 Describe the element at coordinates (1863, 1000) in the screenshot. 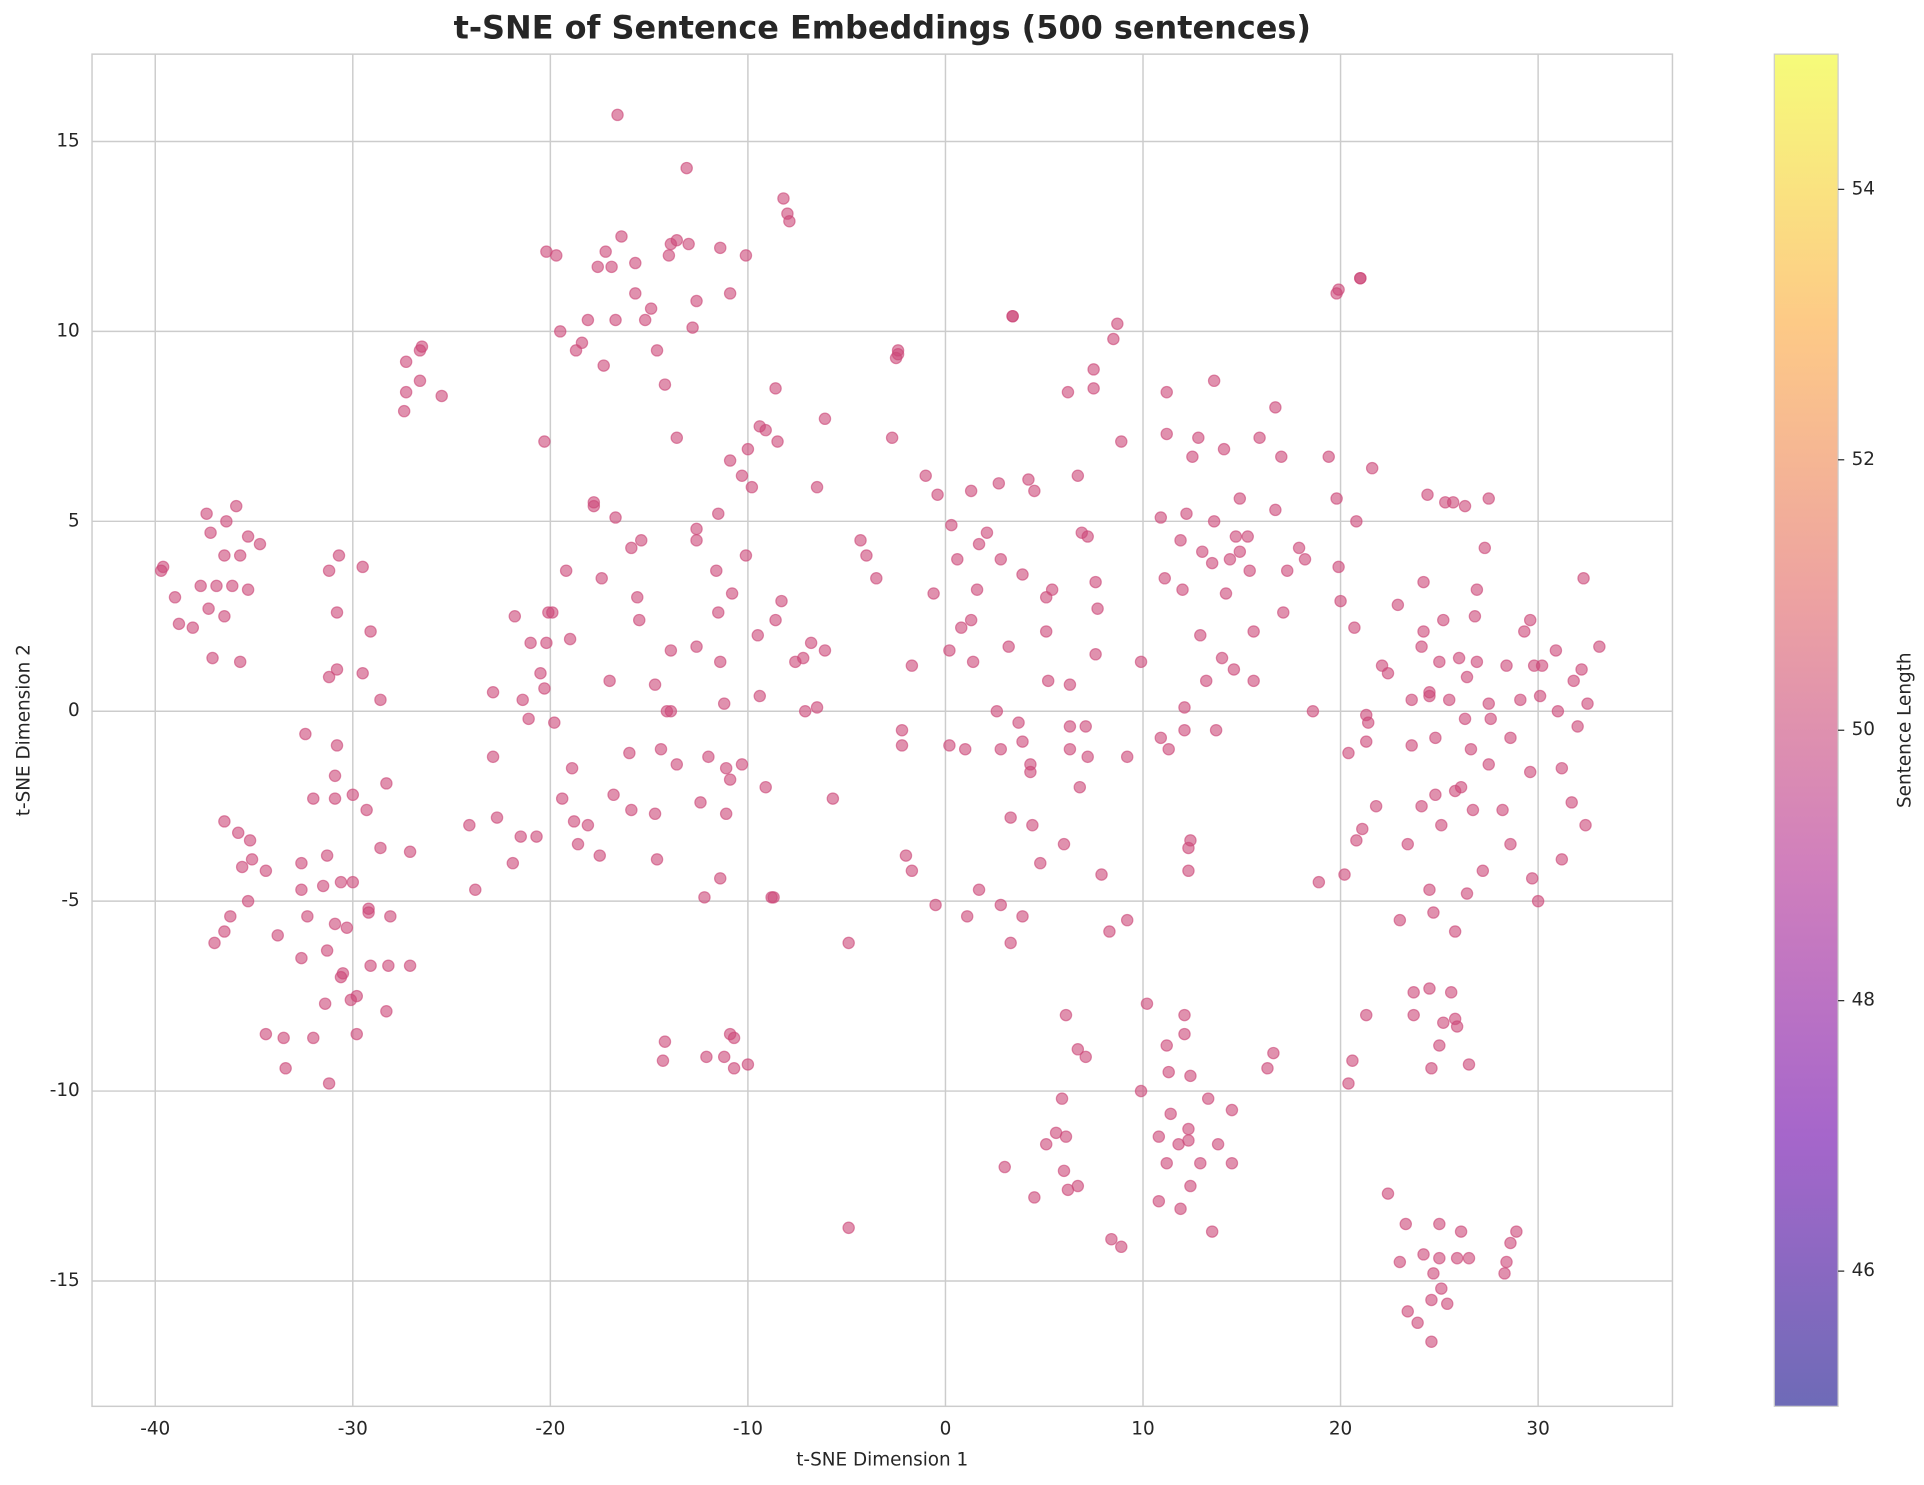

I see `colorbar-tick-label: 48` at that location.